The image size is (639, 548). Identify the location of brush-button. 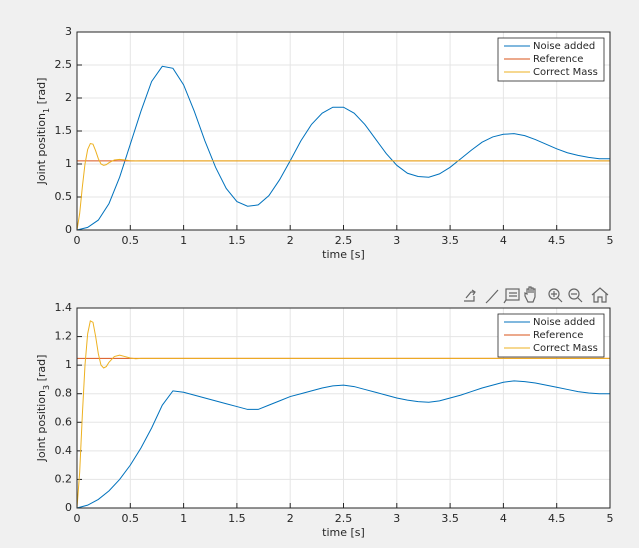
(492, 296).